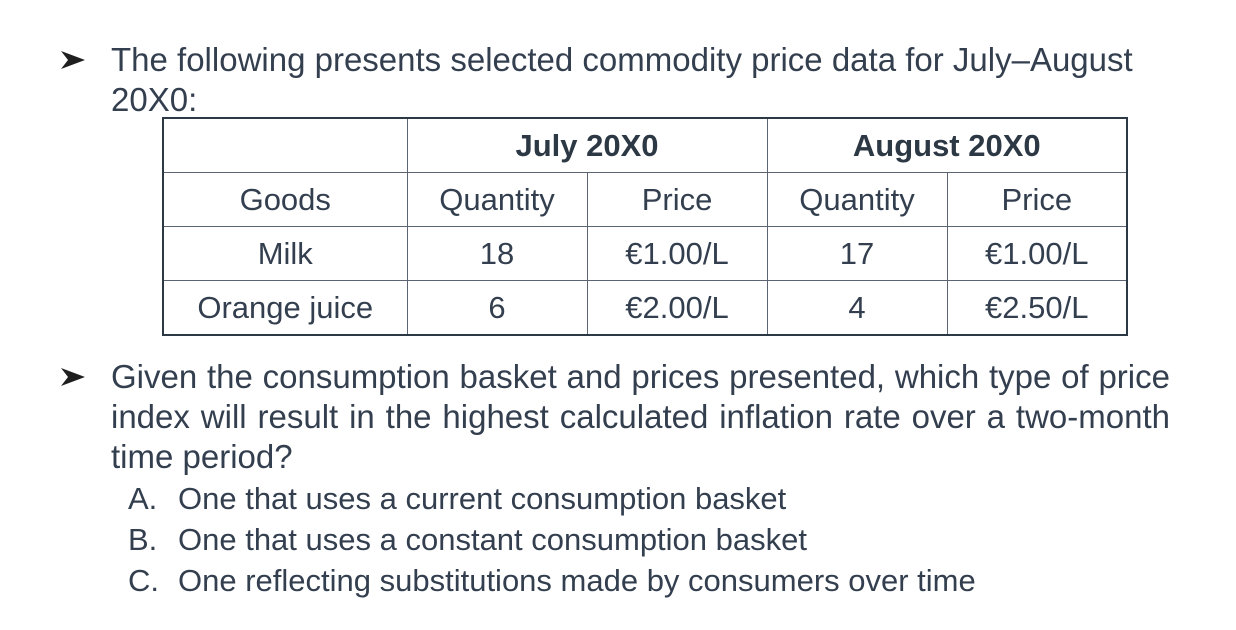  I want to click on table-row: Milk 18 €1.00/L 17 €1.00/L, so click(645, 253).